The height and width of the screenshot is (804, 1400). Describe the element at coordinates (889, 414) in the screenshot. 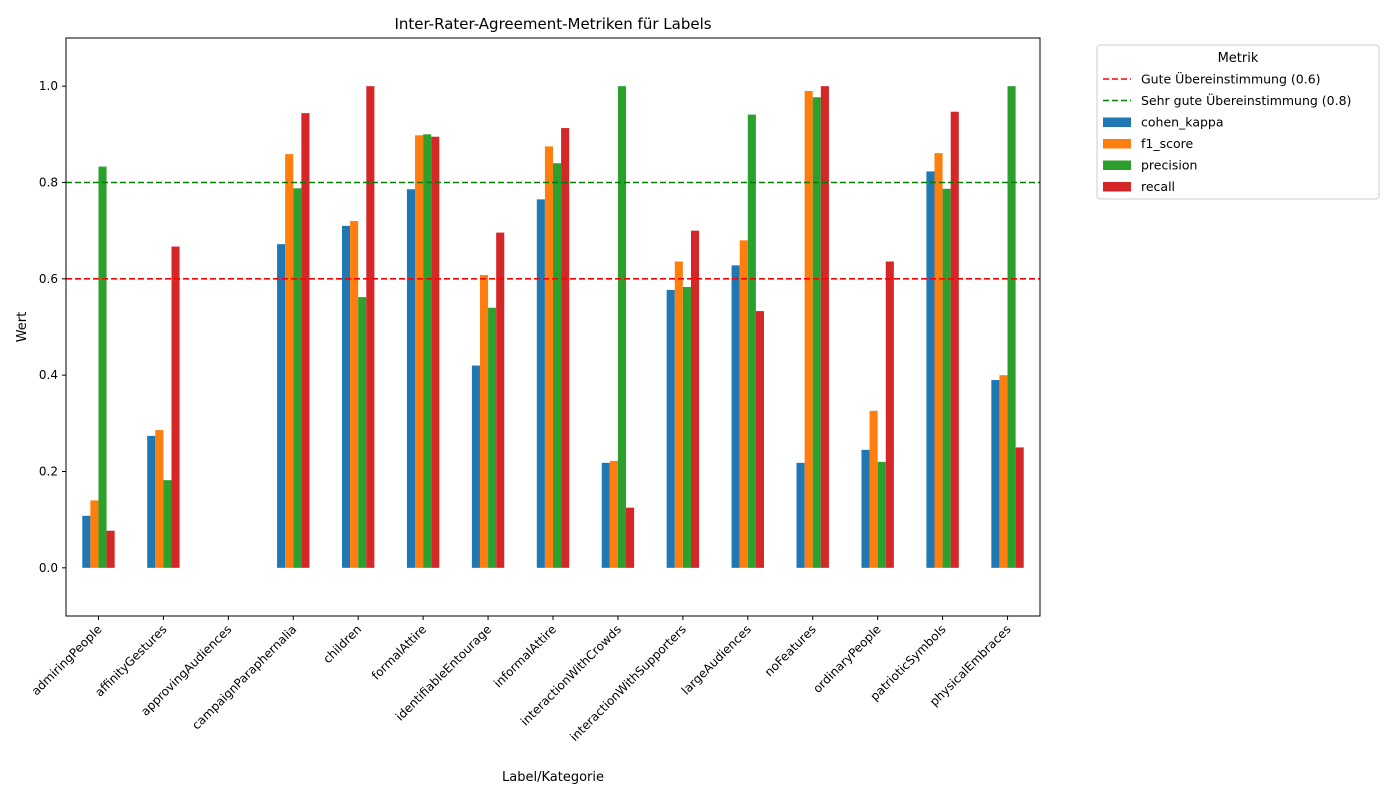

I see `bar-recall-ordinaryPeople` at that location.